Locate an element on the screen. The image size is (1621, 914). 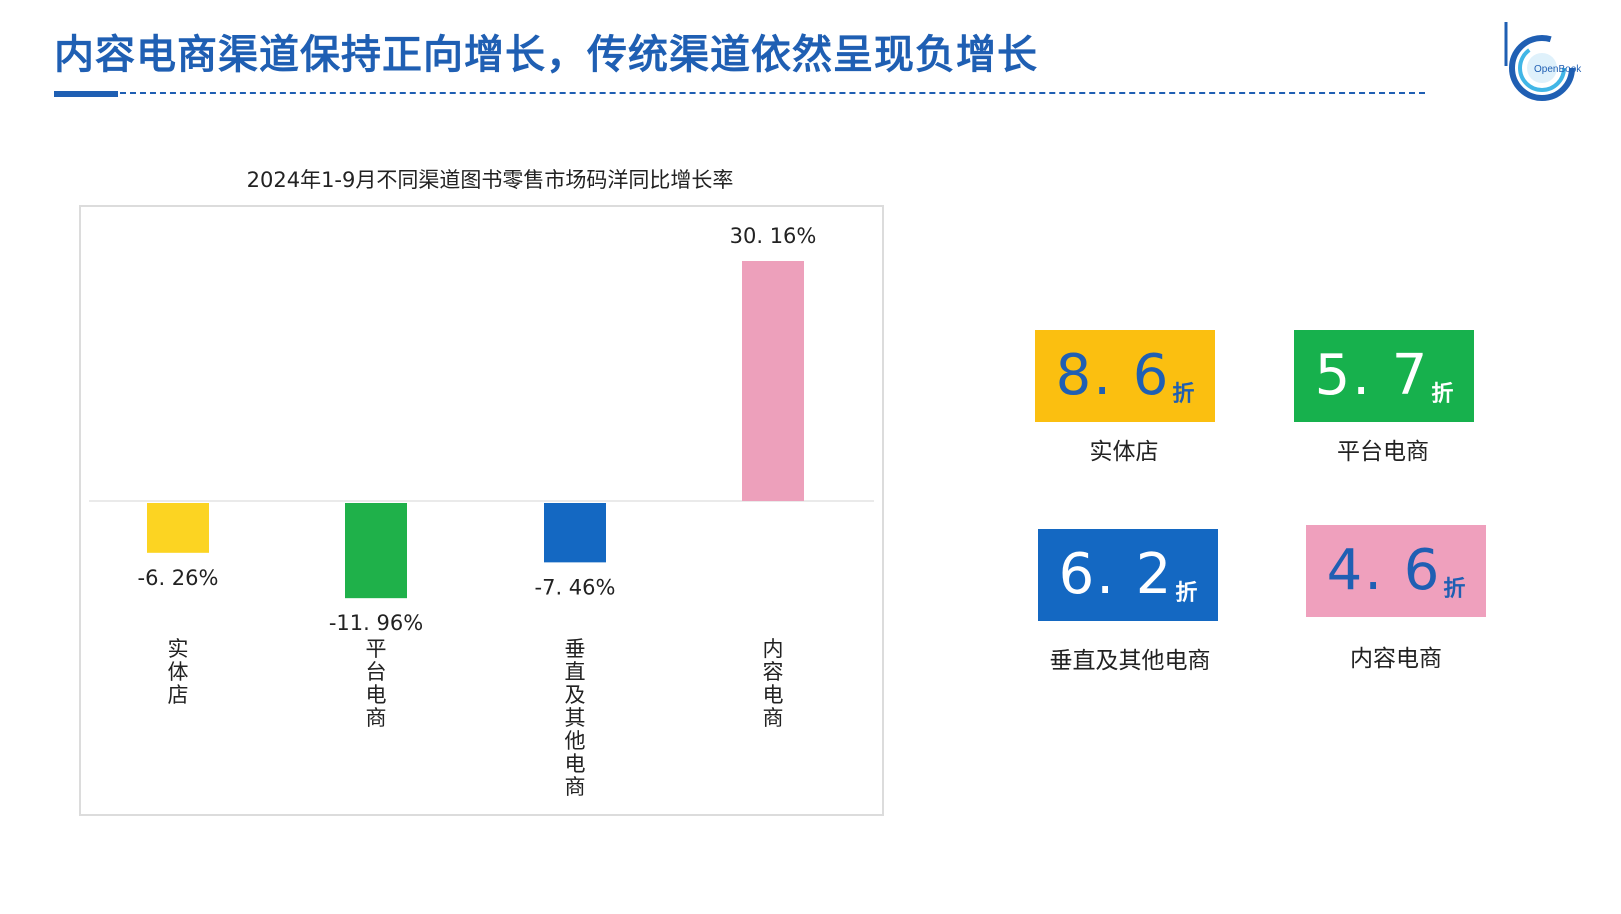
data-label-2: -7. 46% is located at coordinates (575, 587).